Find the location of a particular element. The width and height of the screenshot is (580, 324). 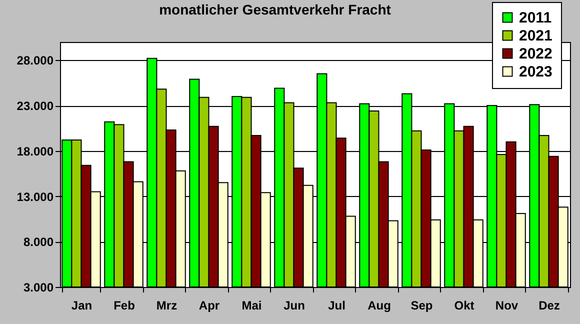

legend-label: 2023 is located at coordinates (535, 72).